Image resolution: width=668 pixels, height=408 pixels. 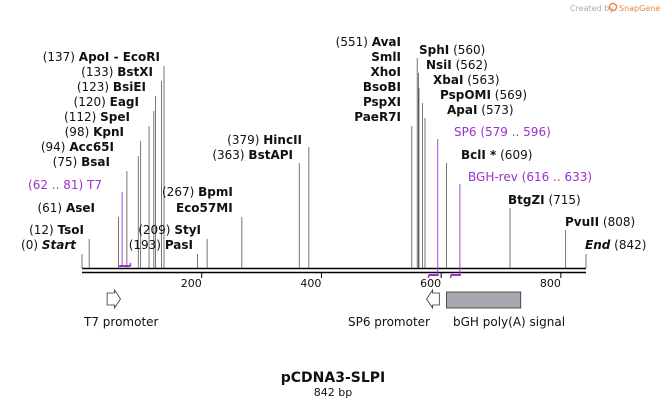 What do you see at coordinates (452, 50) in the screenshot?
I see `site-label-sphi: SphI (560)` at bounding box center [452, 50].